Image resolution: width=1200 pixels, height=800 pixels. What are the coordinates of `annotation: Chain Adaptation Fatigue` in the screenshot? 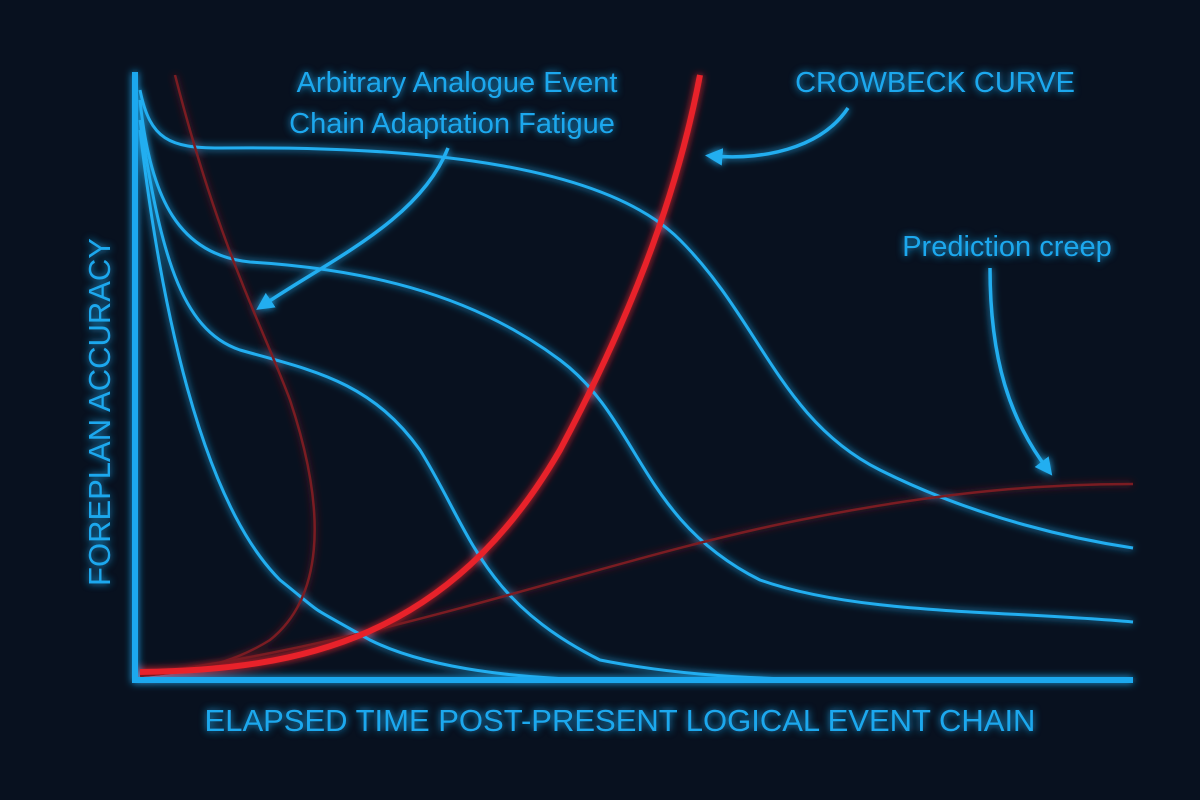 It's located at (452, 124).